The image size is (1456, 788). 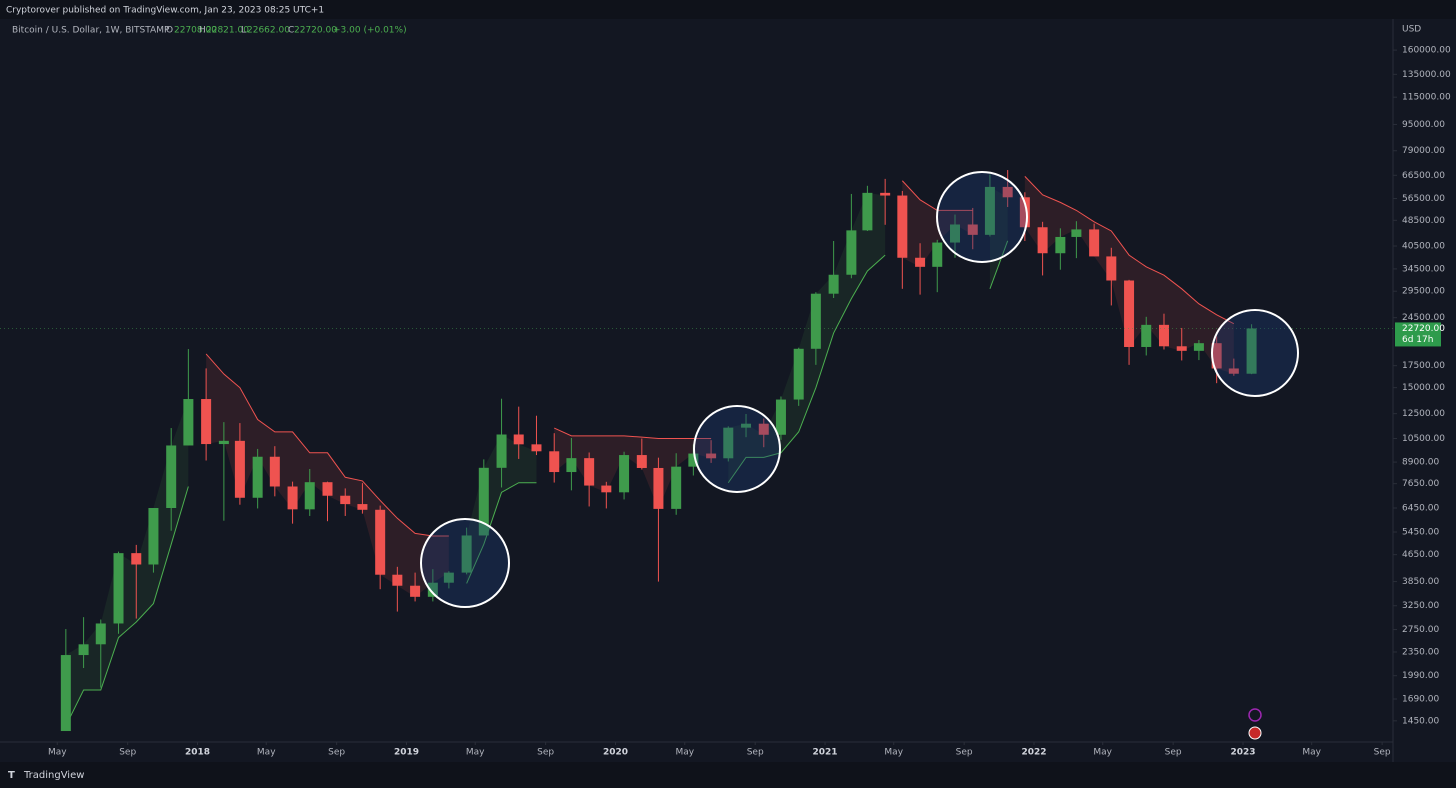 What do you see at coordinates (406, 753) in the screenshot?
I see `x-tick-label: 2019` at bounding box center [406, 753].